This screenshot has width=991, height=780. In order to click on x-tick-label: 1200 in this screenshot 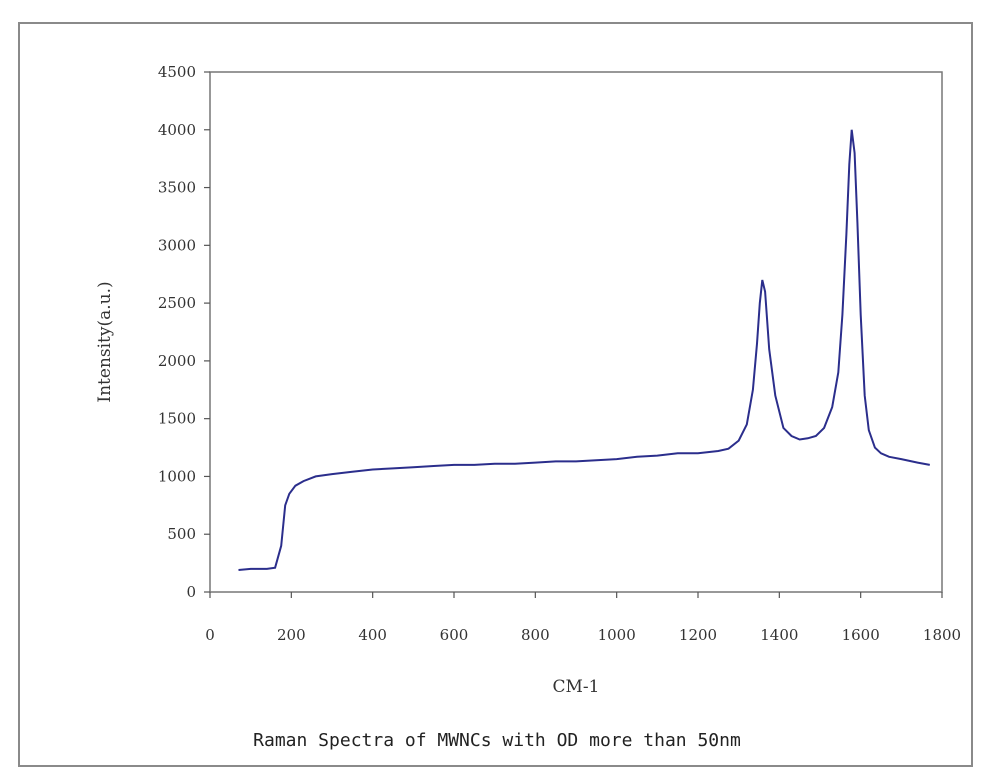, I will do `click(698, 635)`.